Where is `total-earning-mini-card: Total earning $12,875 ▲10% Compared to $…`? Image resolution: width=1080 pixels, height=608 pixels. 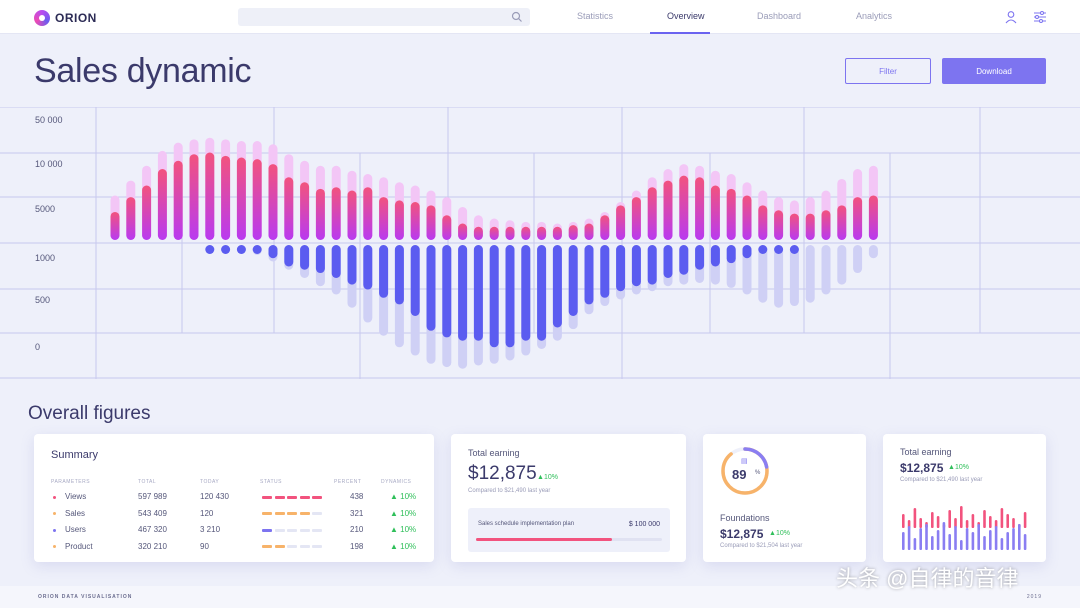
total-earning-mini-card: Total earning $12,875 ▲10% Compared to $… is located at coordinates (964, 498).